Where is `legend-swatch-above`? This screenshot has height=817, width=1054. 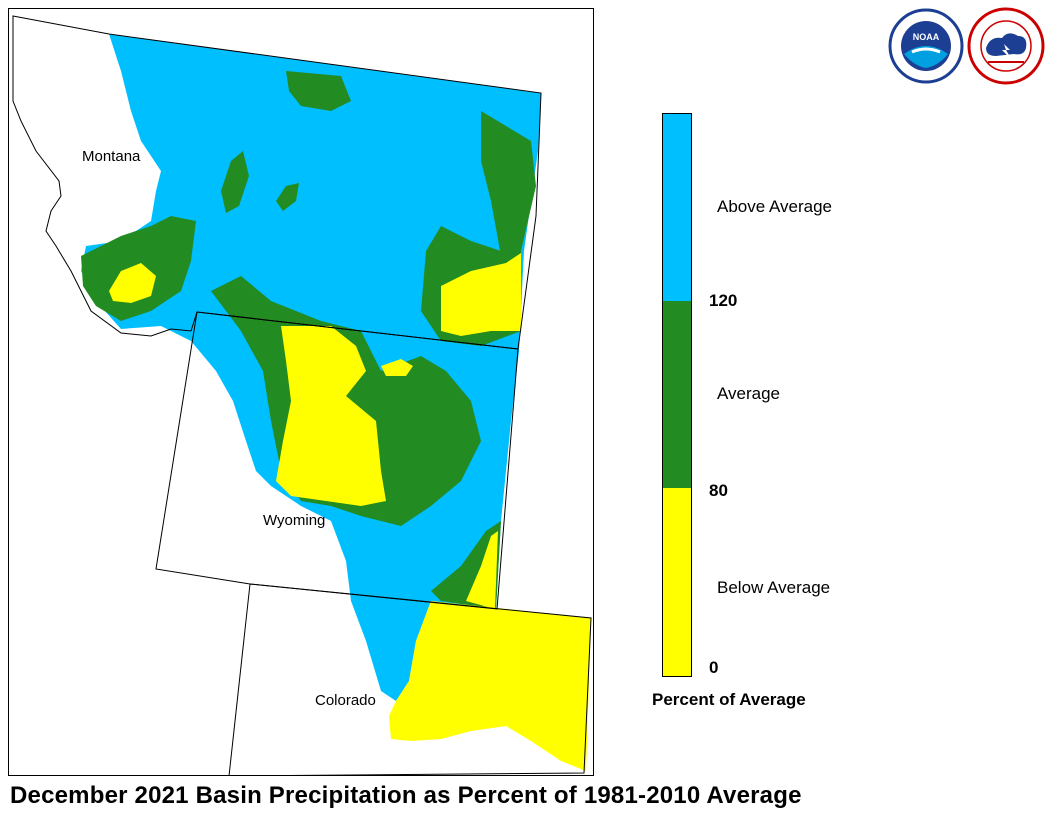
legend-swatch-above is located at coordinates (677, 207).